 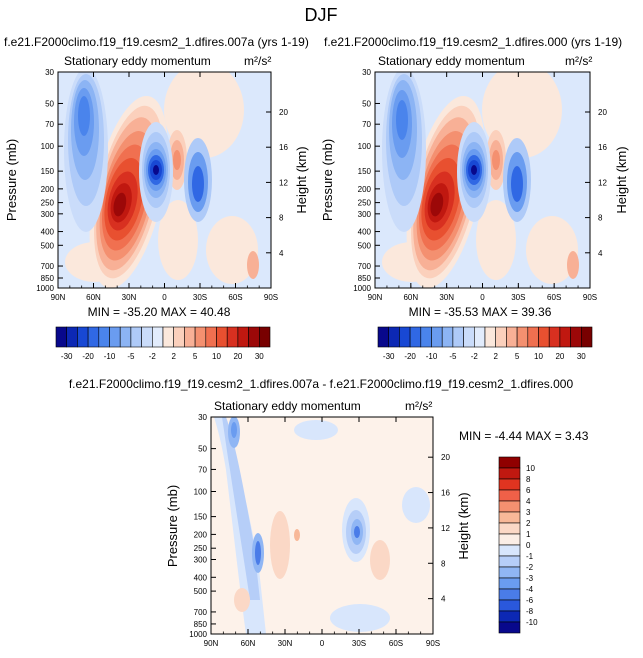 What do you see at coordinates (480, 312) in the screenshot?
I see `panel-2-stats: MIN = -35.53 MAX = 39.36` at bounding box center [480, 312].